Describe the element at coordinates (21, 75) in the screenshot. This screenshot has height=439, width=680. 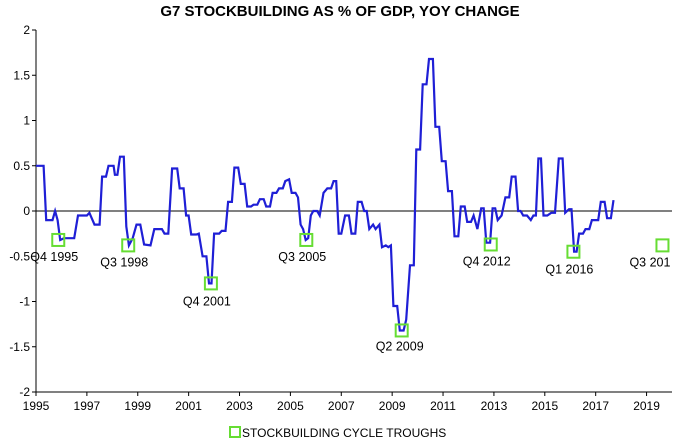
I see `y-tick-label: 1.5` at that location.